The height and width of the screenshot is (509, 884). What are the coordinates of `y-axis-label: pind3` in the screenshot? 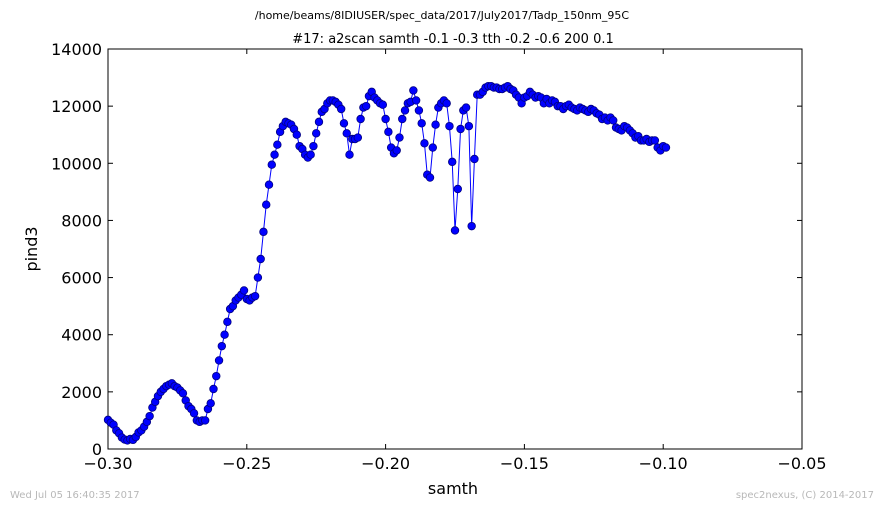 It's located at (31, 248).